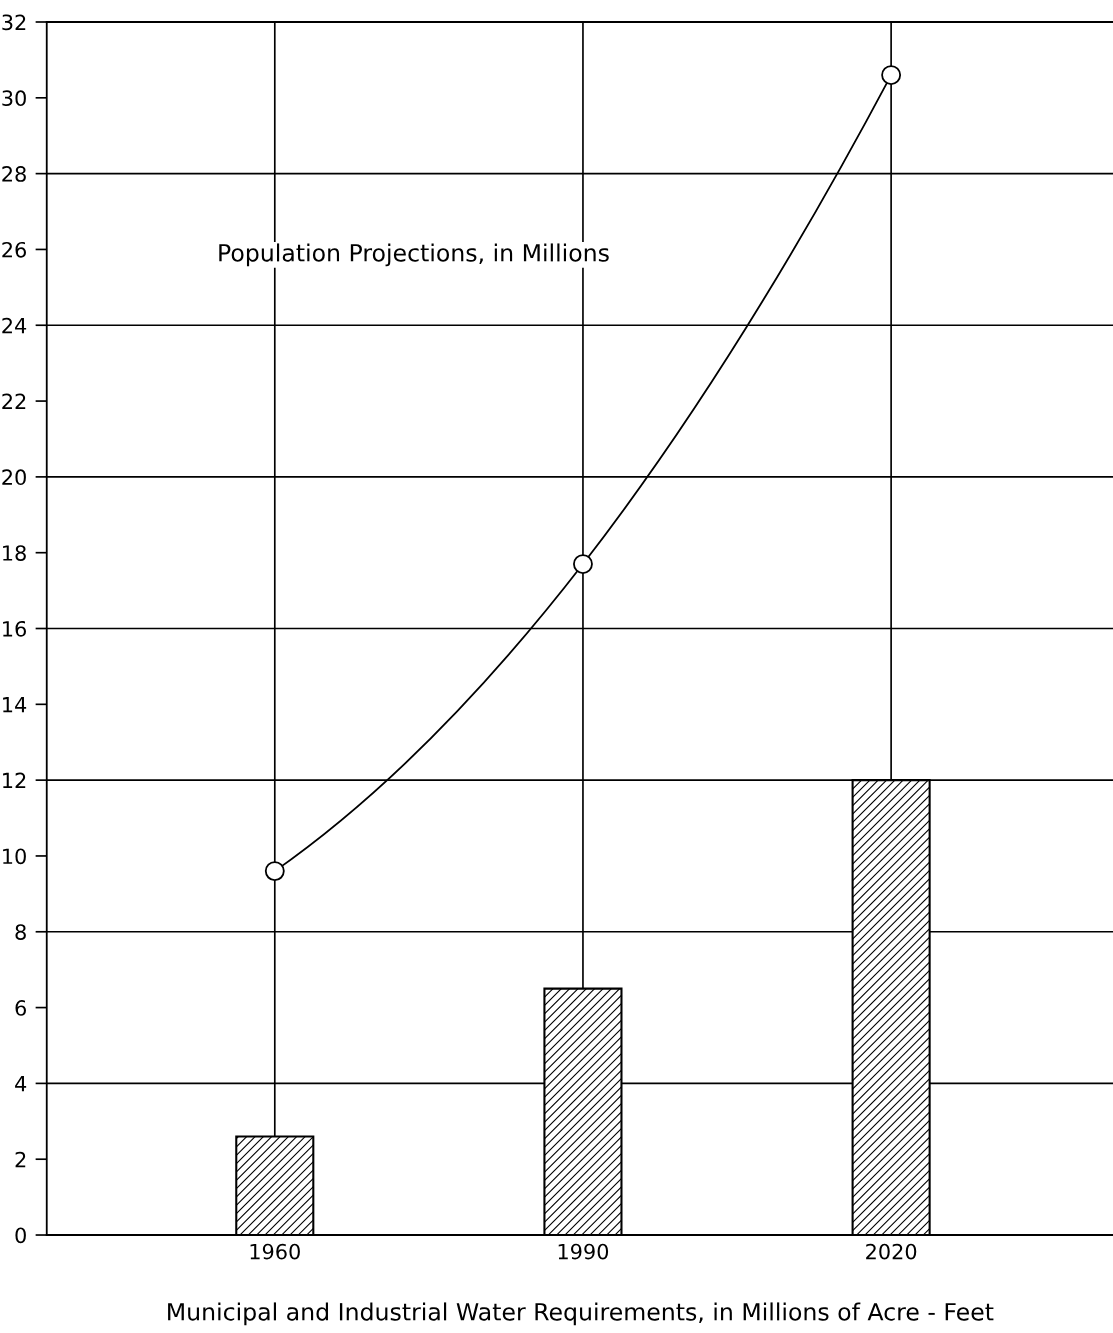 The height and width of the screenshot is (1333, 1113). I want to click on y-tick-label: 12, so click(14, 780).